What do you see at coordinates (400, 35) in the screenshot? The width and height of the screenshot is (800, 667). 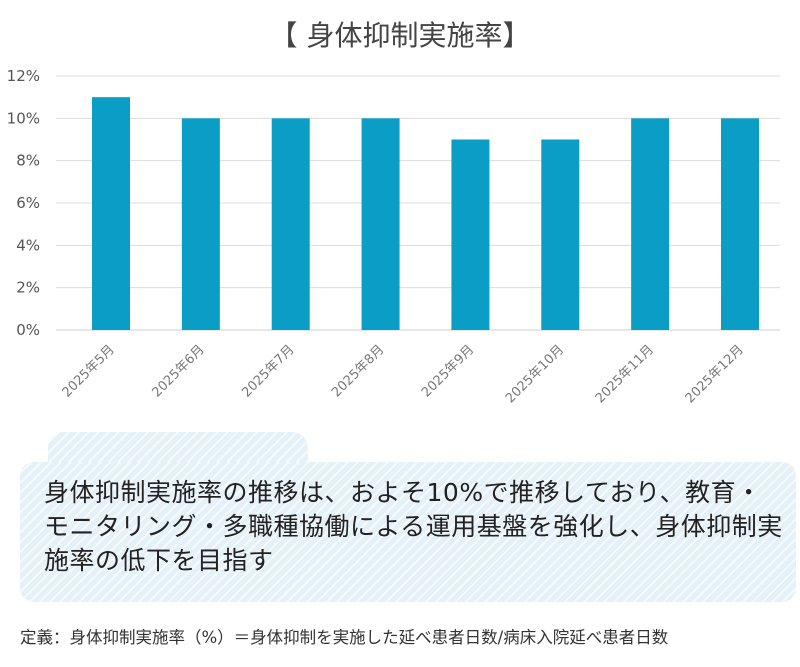 I see `chart-title: 【 身体抑制実施率】` at bounding box center [400, 35].